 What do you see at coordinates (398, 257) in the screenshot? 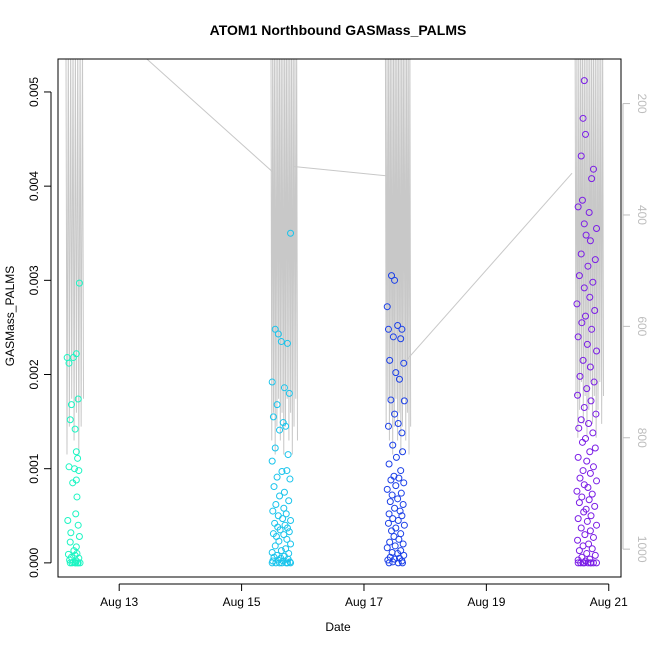
I see `trace-profile` at bounding box center [398, 257].